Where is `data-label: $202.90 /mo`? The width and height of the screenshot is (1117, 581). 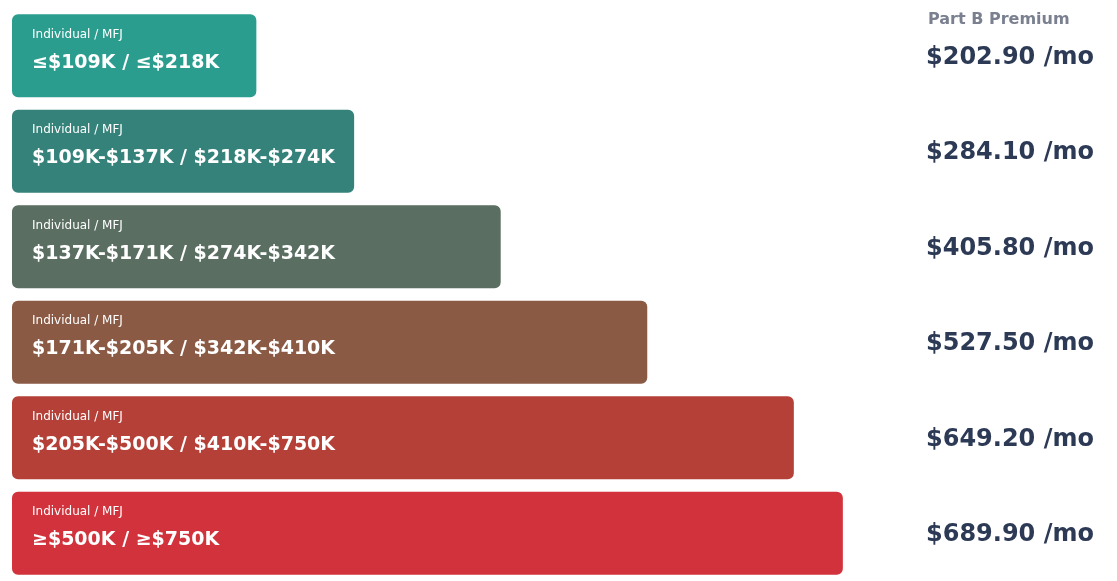
data-label: $202.90 /mo is located at coordinates (1010, 55).